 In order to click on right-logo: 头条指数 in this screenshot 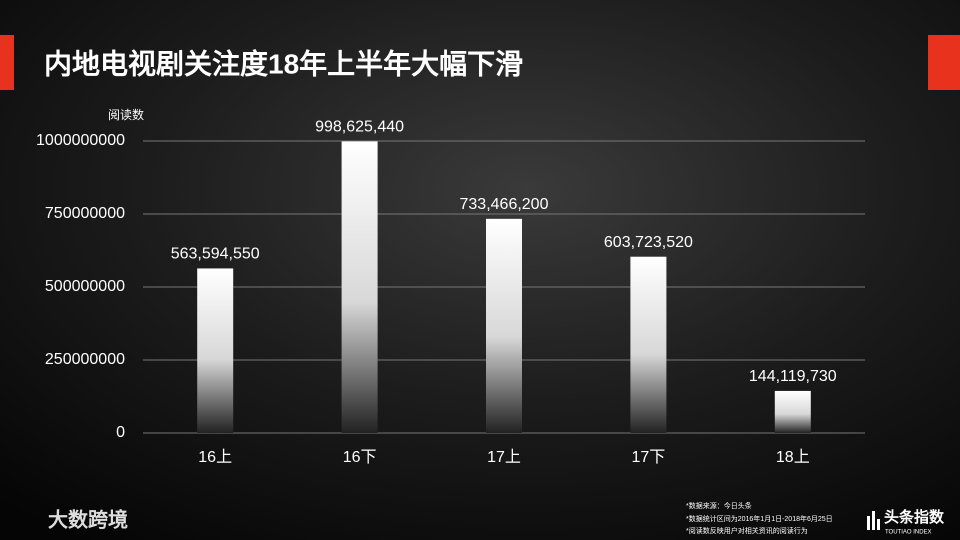, I will do `click(914, 517)`.